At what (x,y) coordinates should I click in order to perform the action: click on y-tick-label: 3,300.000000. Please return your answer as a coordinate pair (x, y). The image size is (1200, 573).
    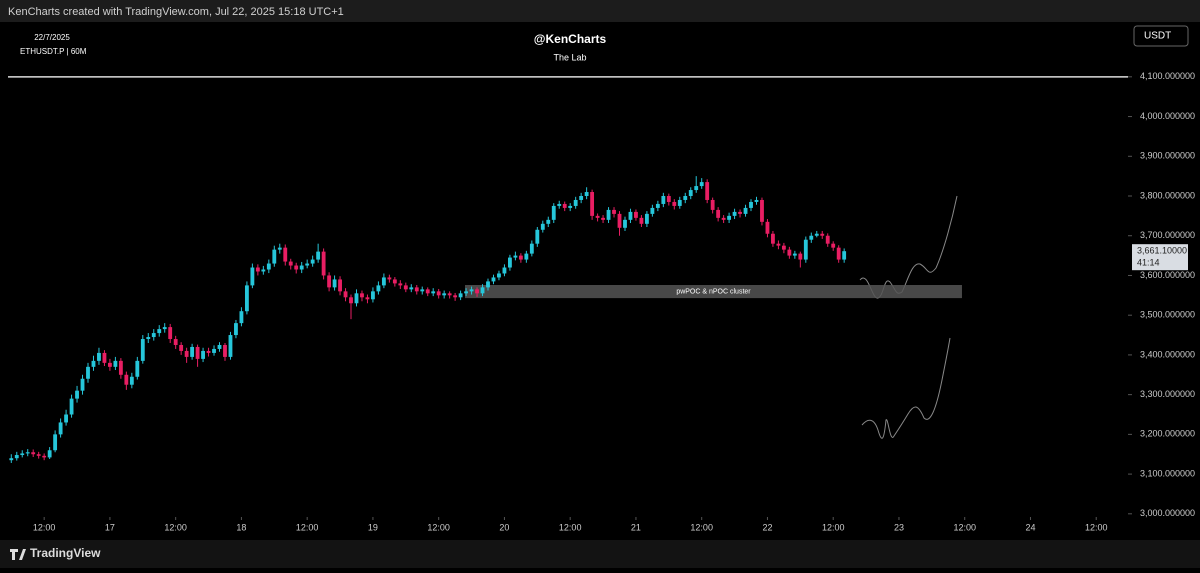
    Looking at the image, I should click on (1167, 394).